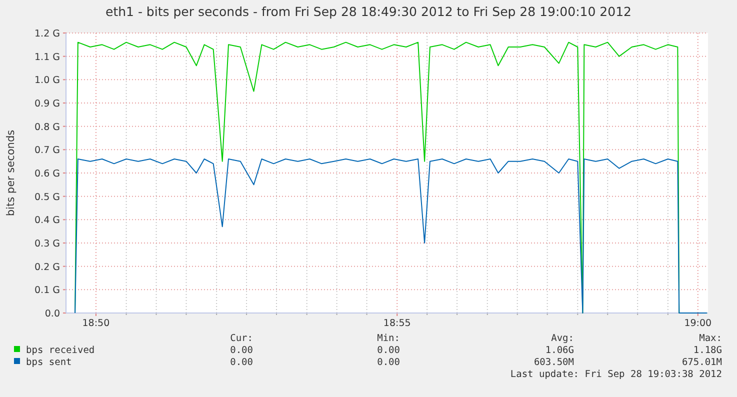 The width and height of the screenshot is (737, 397). What do you see at coordinates (388, 338) in the screenshot?
I see `text: Min:` at bounding box center [388, 338].